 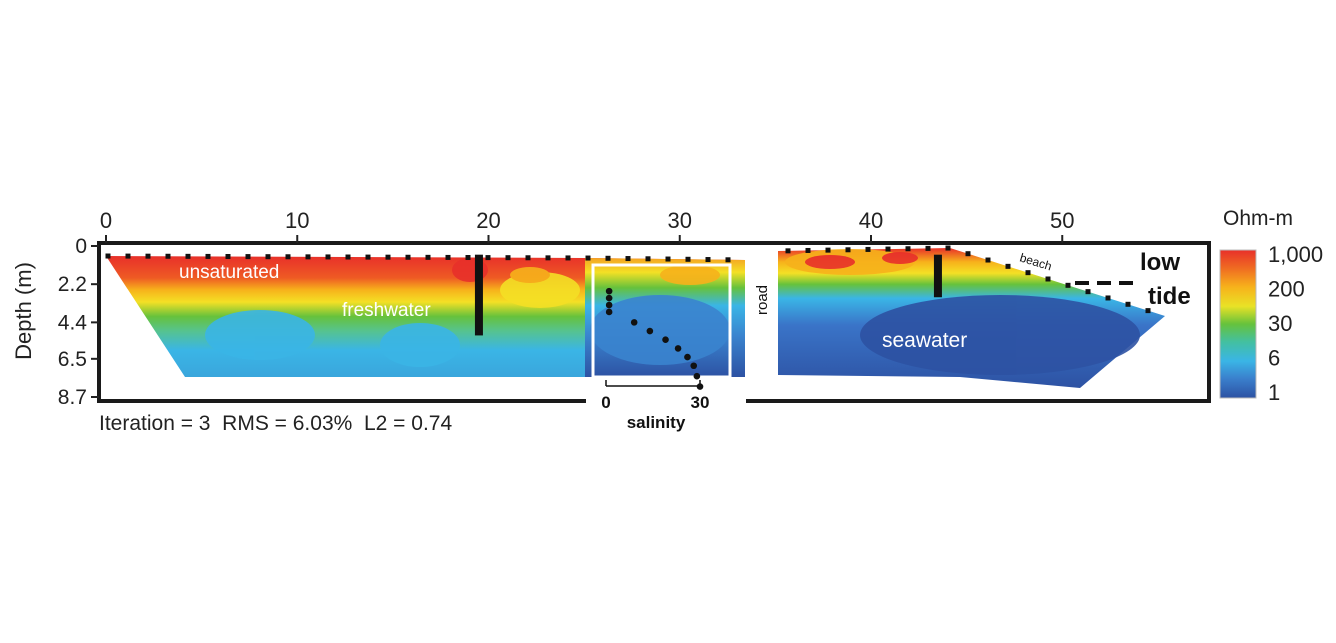 I want to click on wells, so click(x=708, y=295).